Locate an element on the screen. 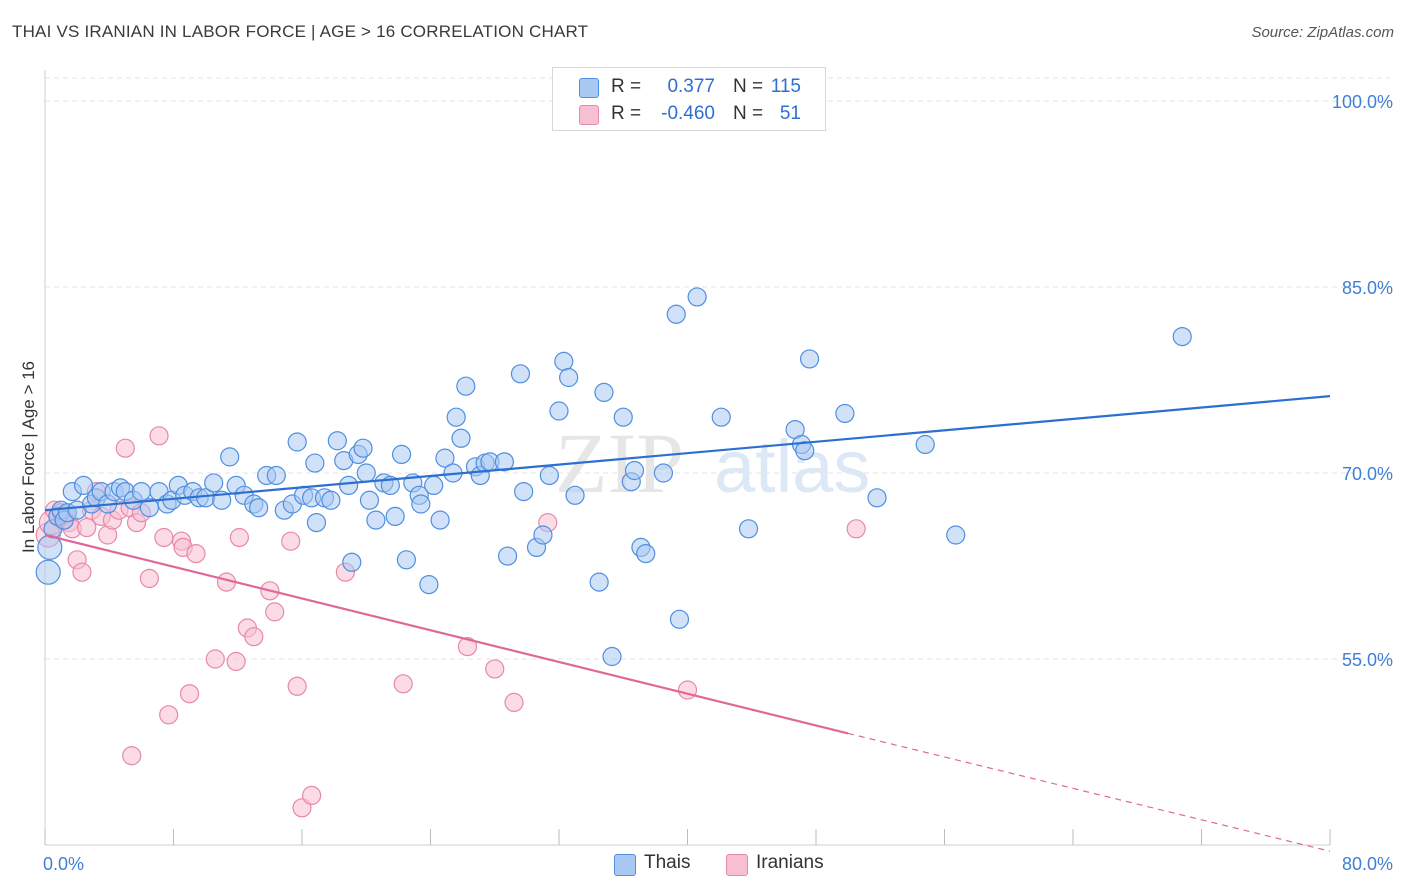 The height and width of the screenshot is (892, 1406). n-value: 51 is located at coordinates (790, 113).